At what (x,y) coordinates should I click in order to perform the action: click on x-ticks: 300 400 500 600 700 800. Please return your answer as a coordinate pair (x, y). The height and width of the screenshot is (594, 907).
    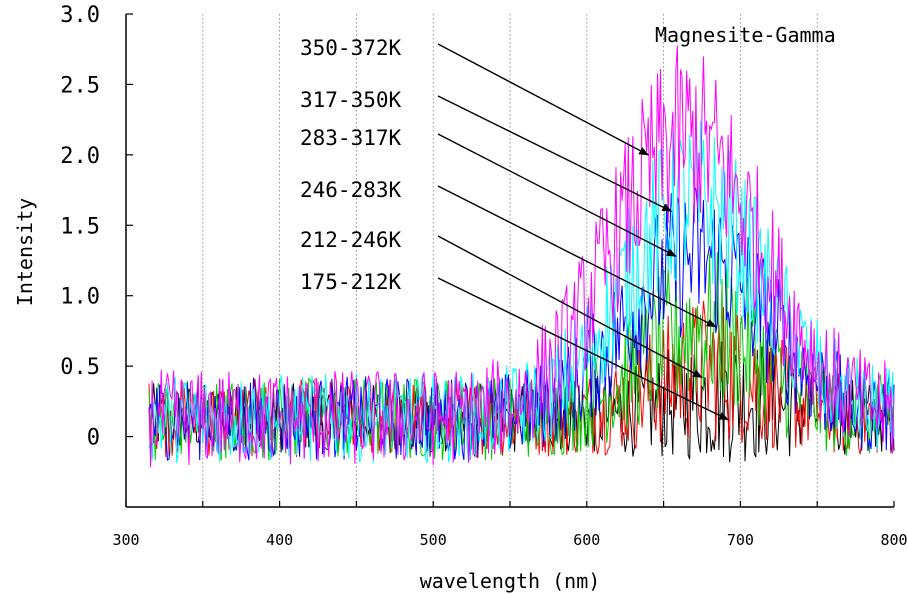
    Looking at the image, I should click on (509, 525).